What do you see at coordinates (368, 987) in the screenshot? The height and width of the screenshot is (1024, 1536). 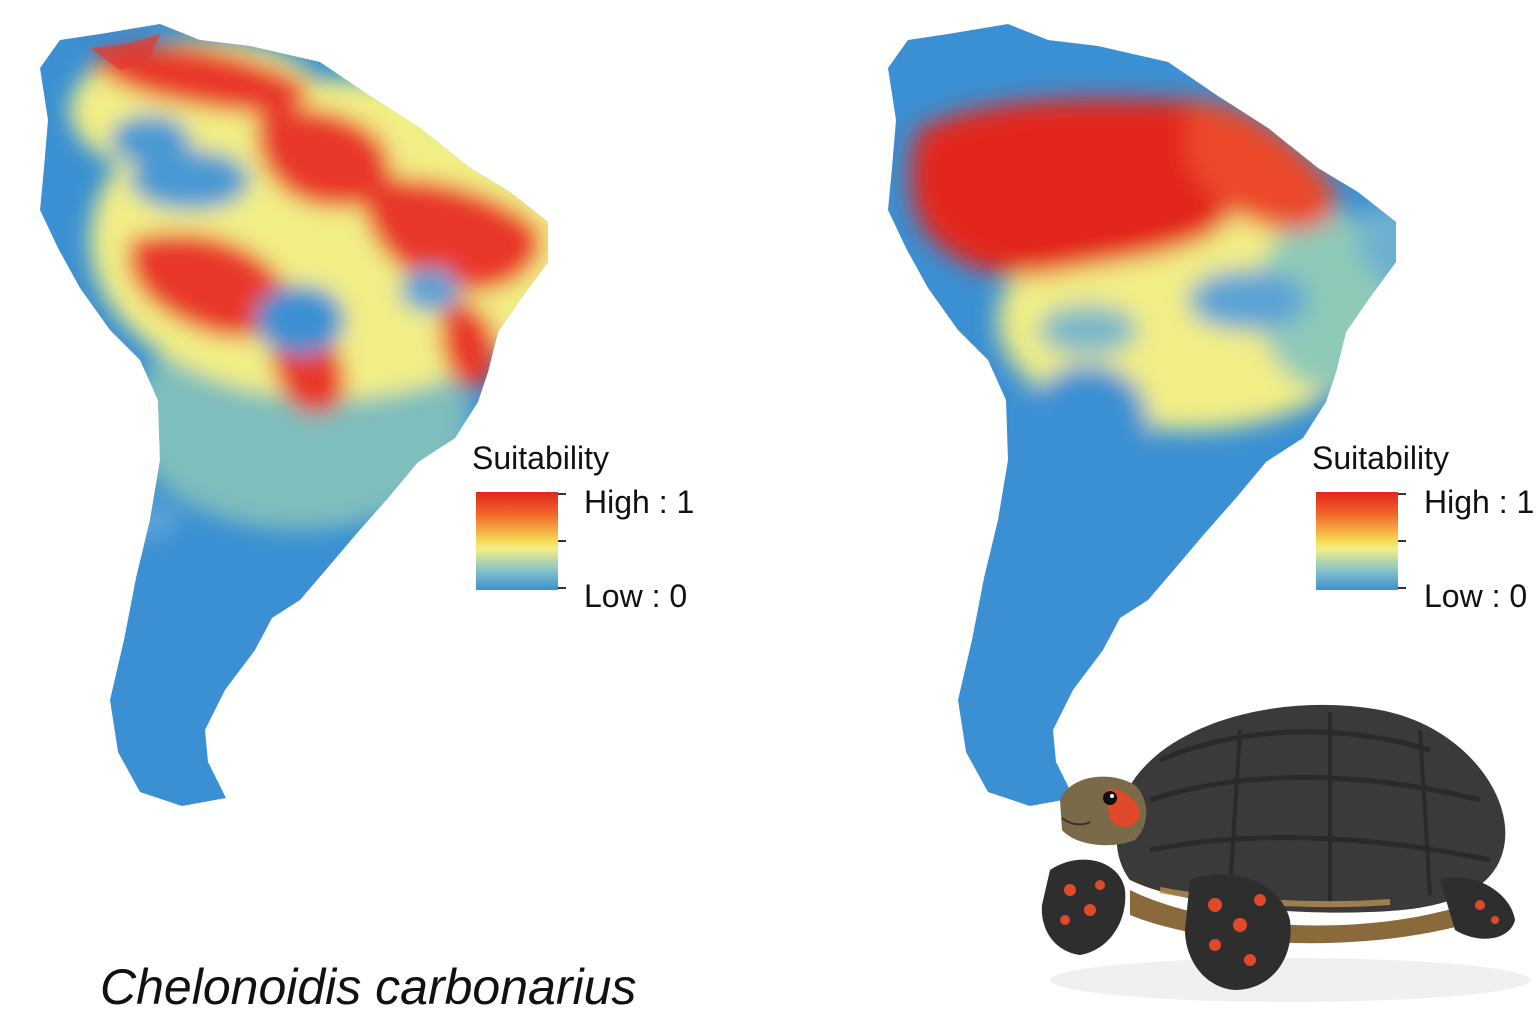 I see `species-name: Chelonoidis carbonarius` at bounding box center [368, 987].